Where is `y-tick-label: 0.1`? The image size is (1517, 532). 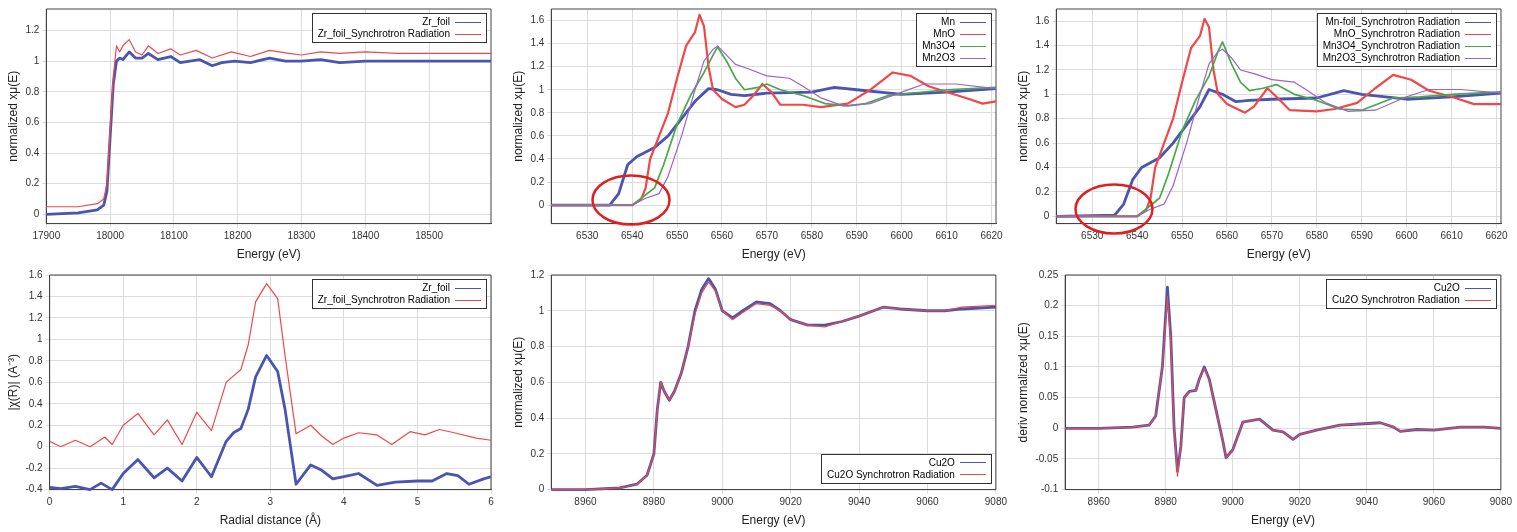
y-tick-label: 0.1 is located at coordinates (1051, 366).